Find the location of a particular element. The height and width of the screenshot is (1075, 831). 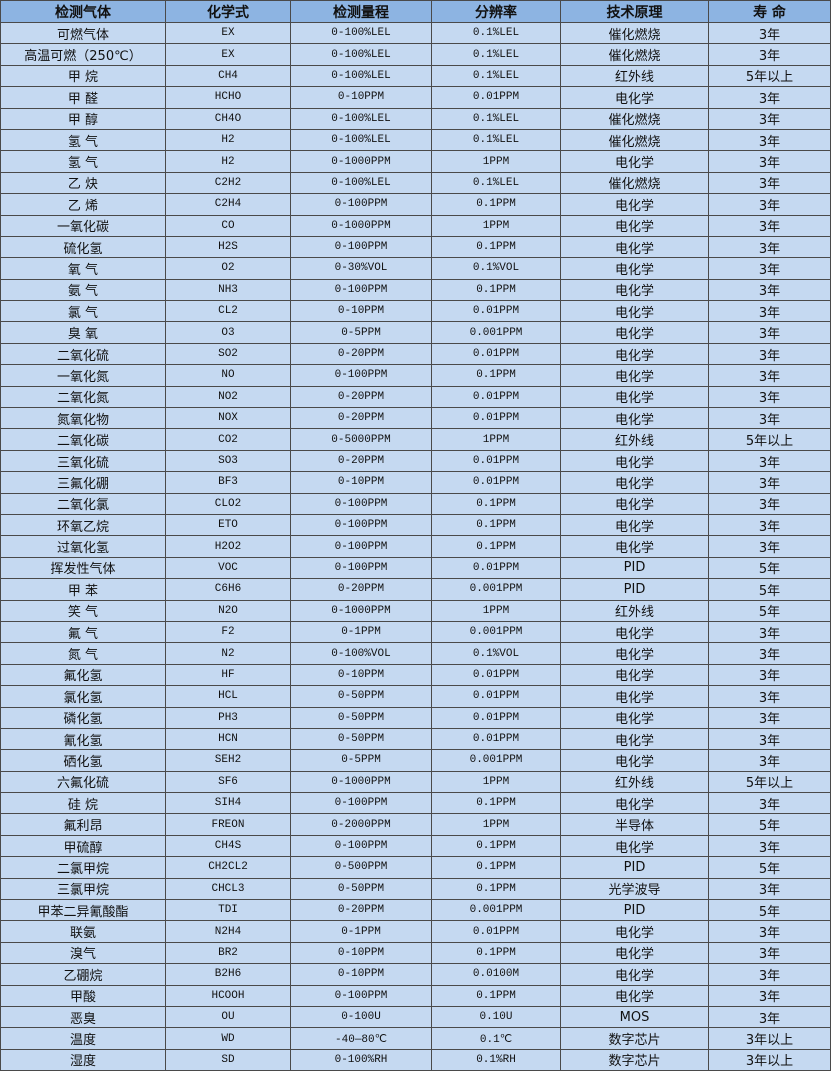

table-row: 氰化氢 HCN 0-50PPM 0.01PPM 电化学 3年 is located at coordinates (415, 739).